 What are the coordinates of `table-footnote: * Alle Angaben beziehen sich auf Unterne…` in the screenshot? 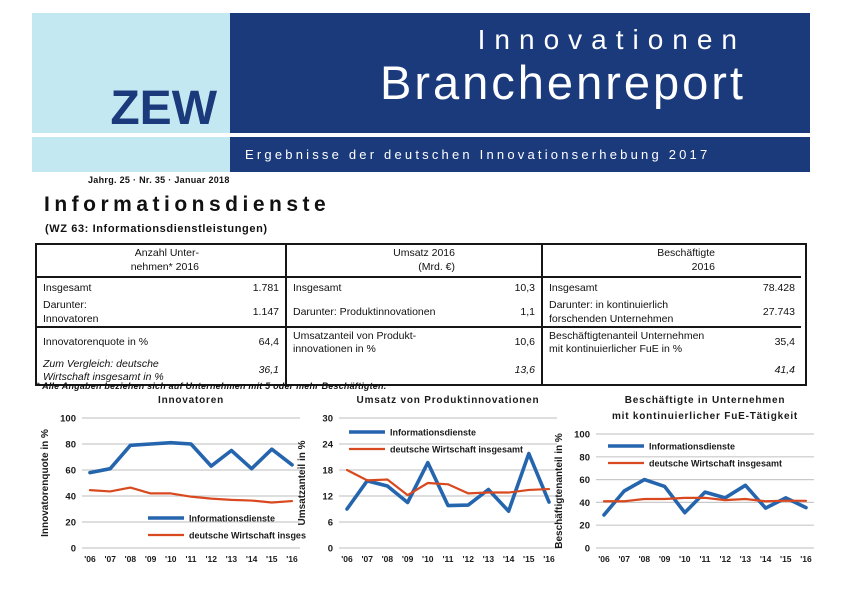 It's located at (211, 386).